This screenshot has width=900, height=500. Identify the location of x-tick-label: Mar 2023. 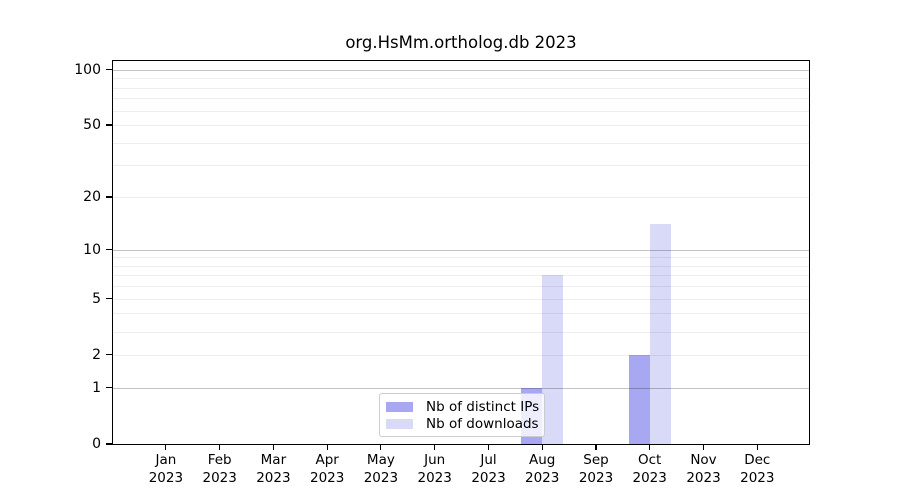
(273, 469).